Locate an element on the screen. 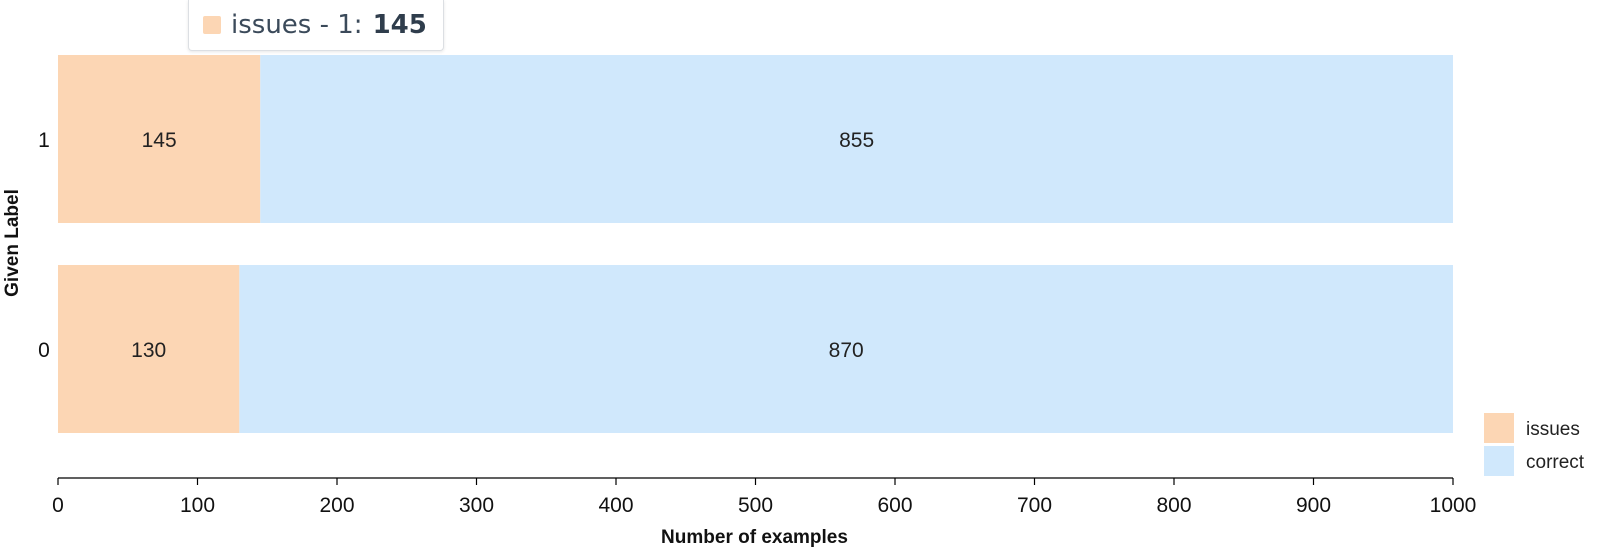  legend-label-issues: issues is located at coordinates (1553, 429).